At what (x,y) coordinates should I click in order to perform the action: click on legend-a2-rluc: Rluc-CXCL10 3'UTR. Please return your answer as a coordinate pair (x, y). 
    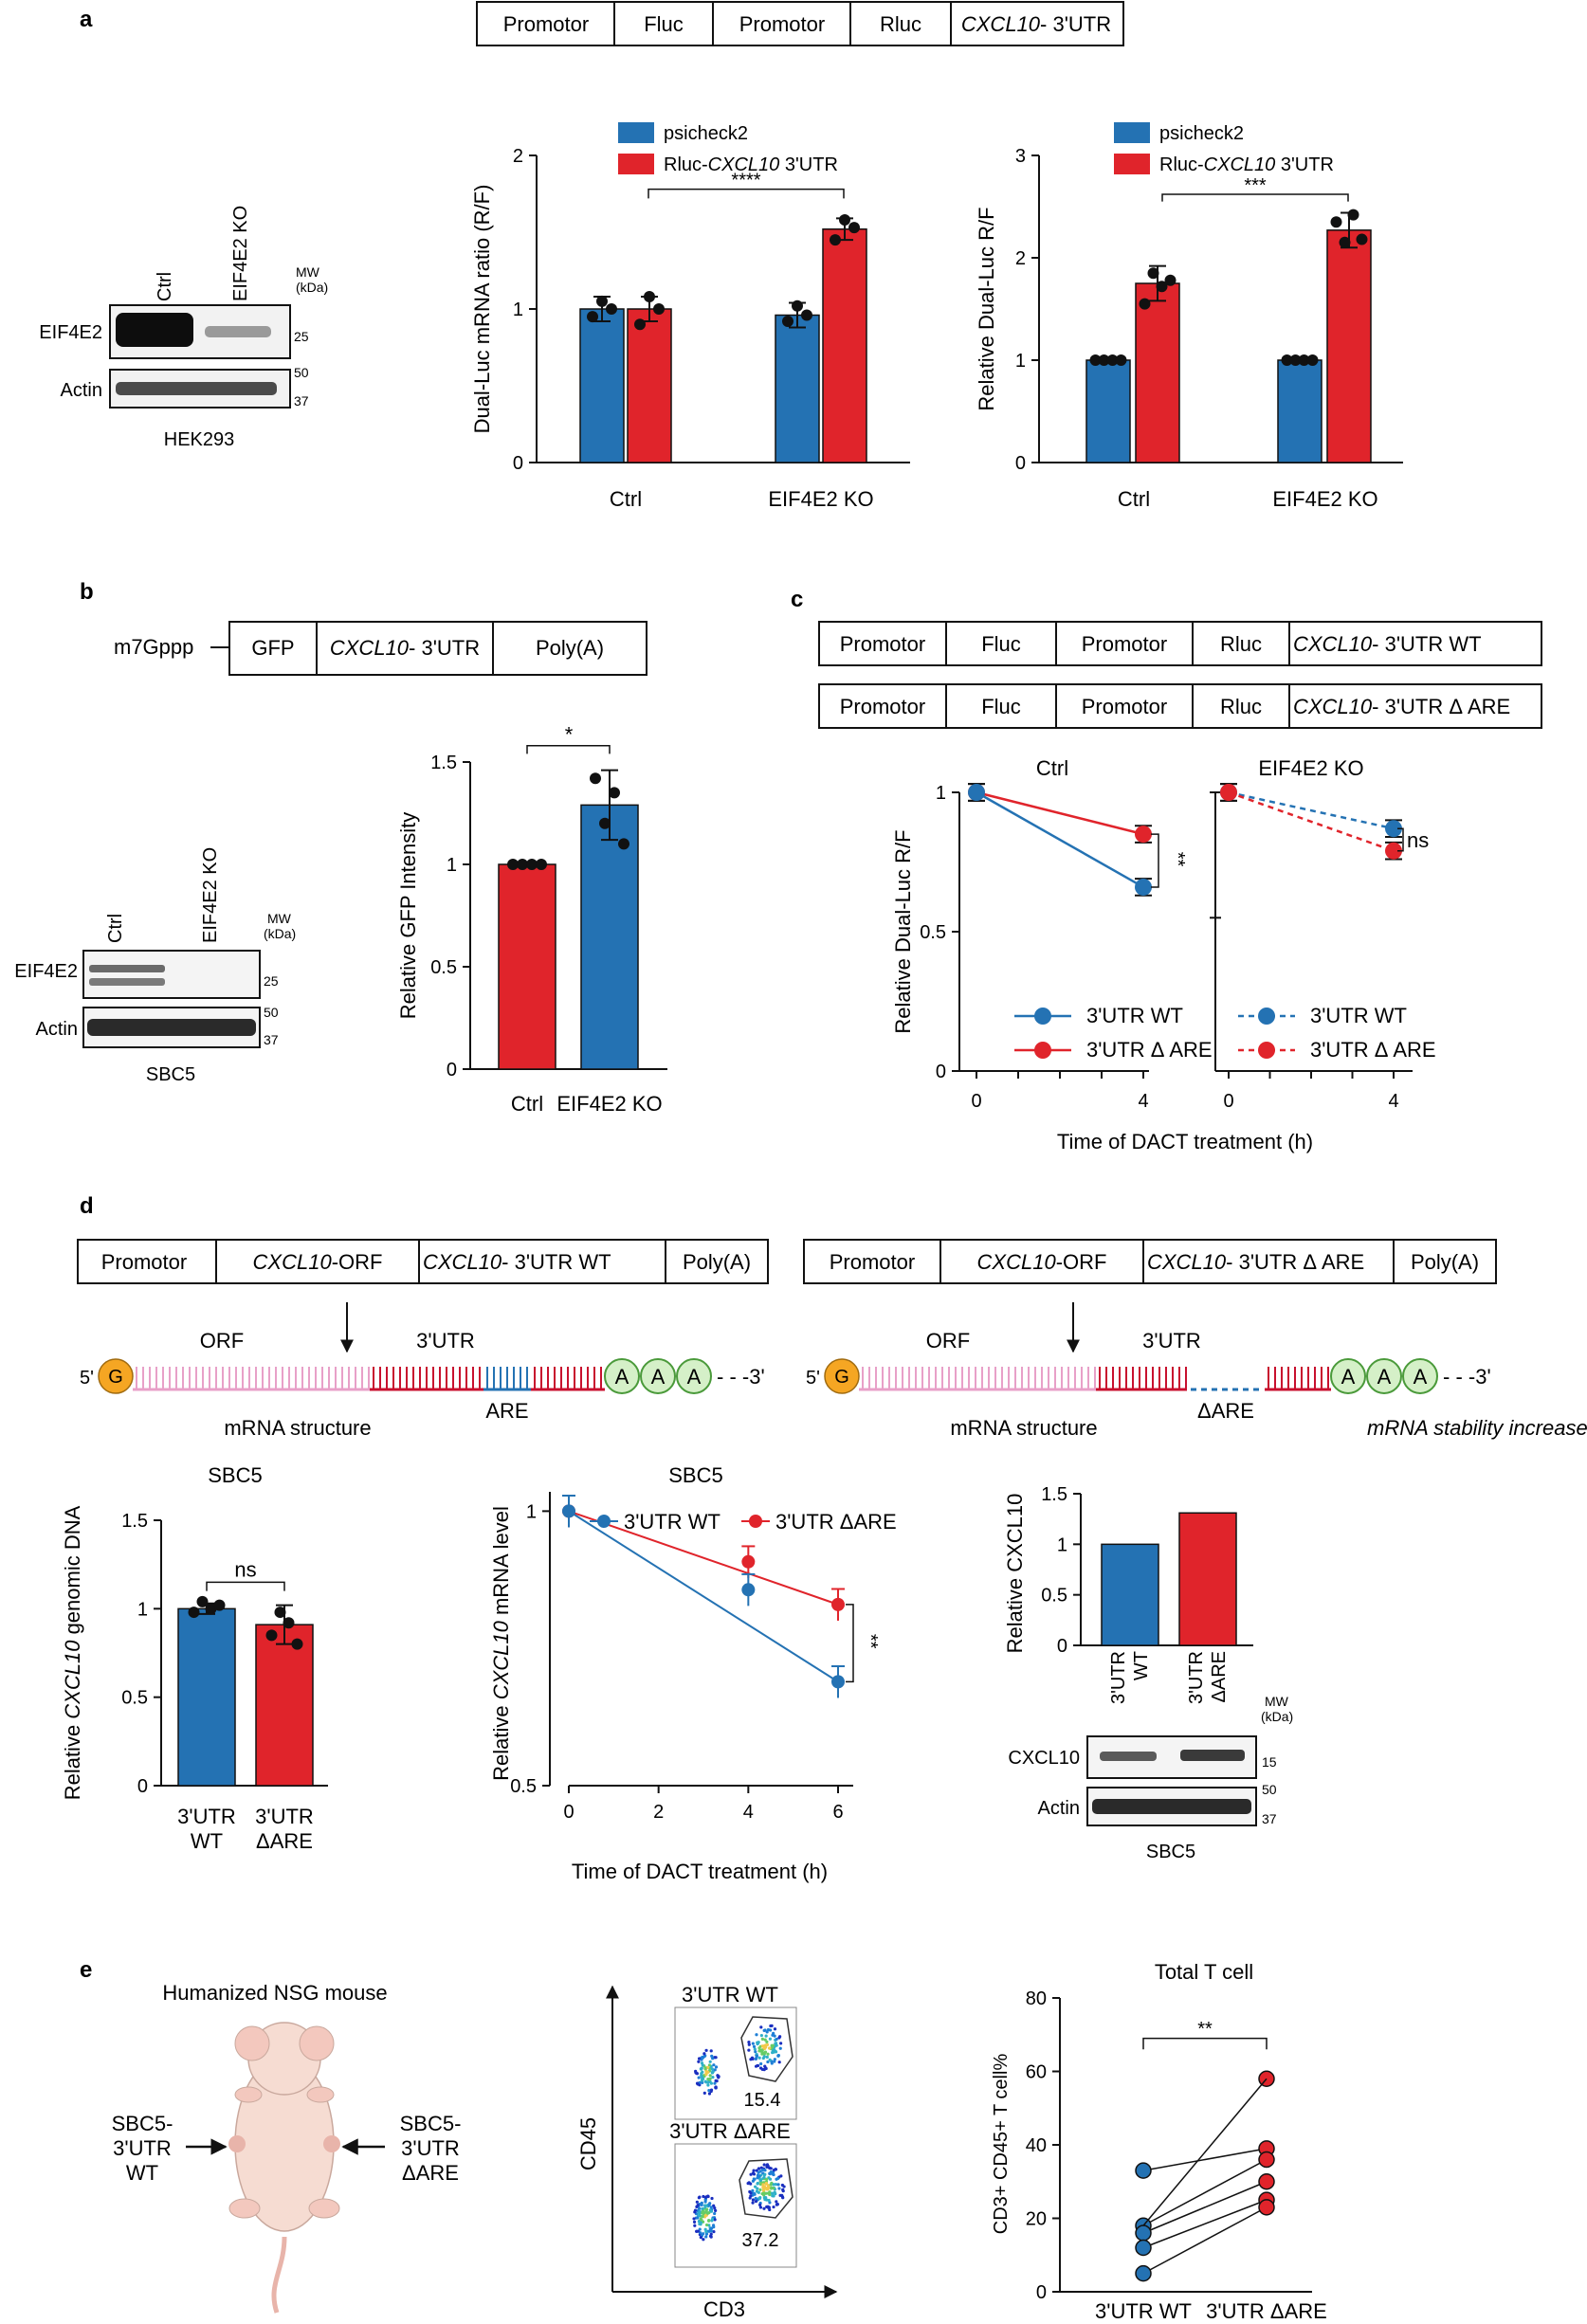
    Looking at the image, I should click on (1247, 164).